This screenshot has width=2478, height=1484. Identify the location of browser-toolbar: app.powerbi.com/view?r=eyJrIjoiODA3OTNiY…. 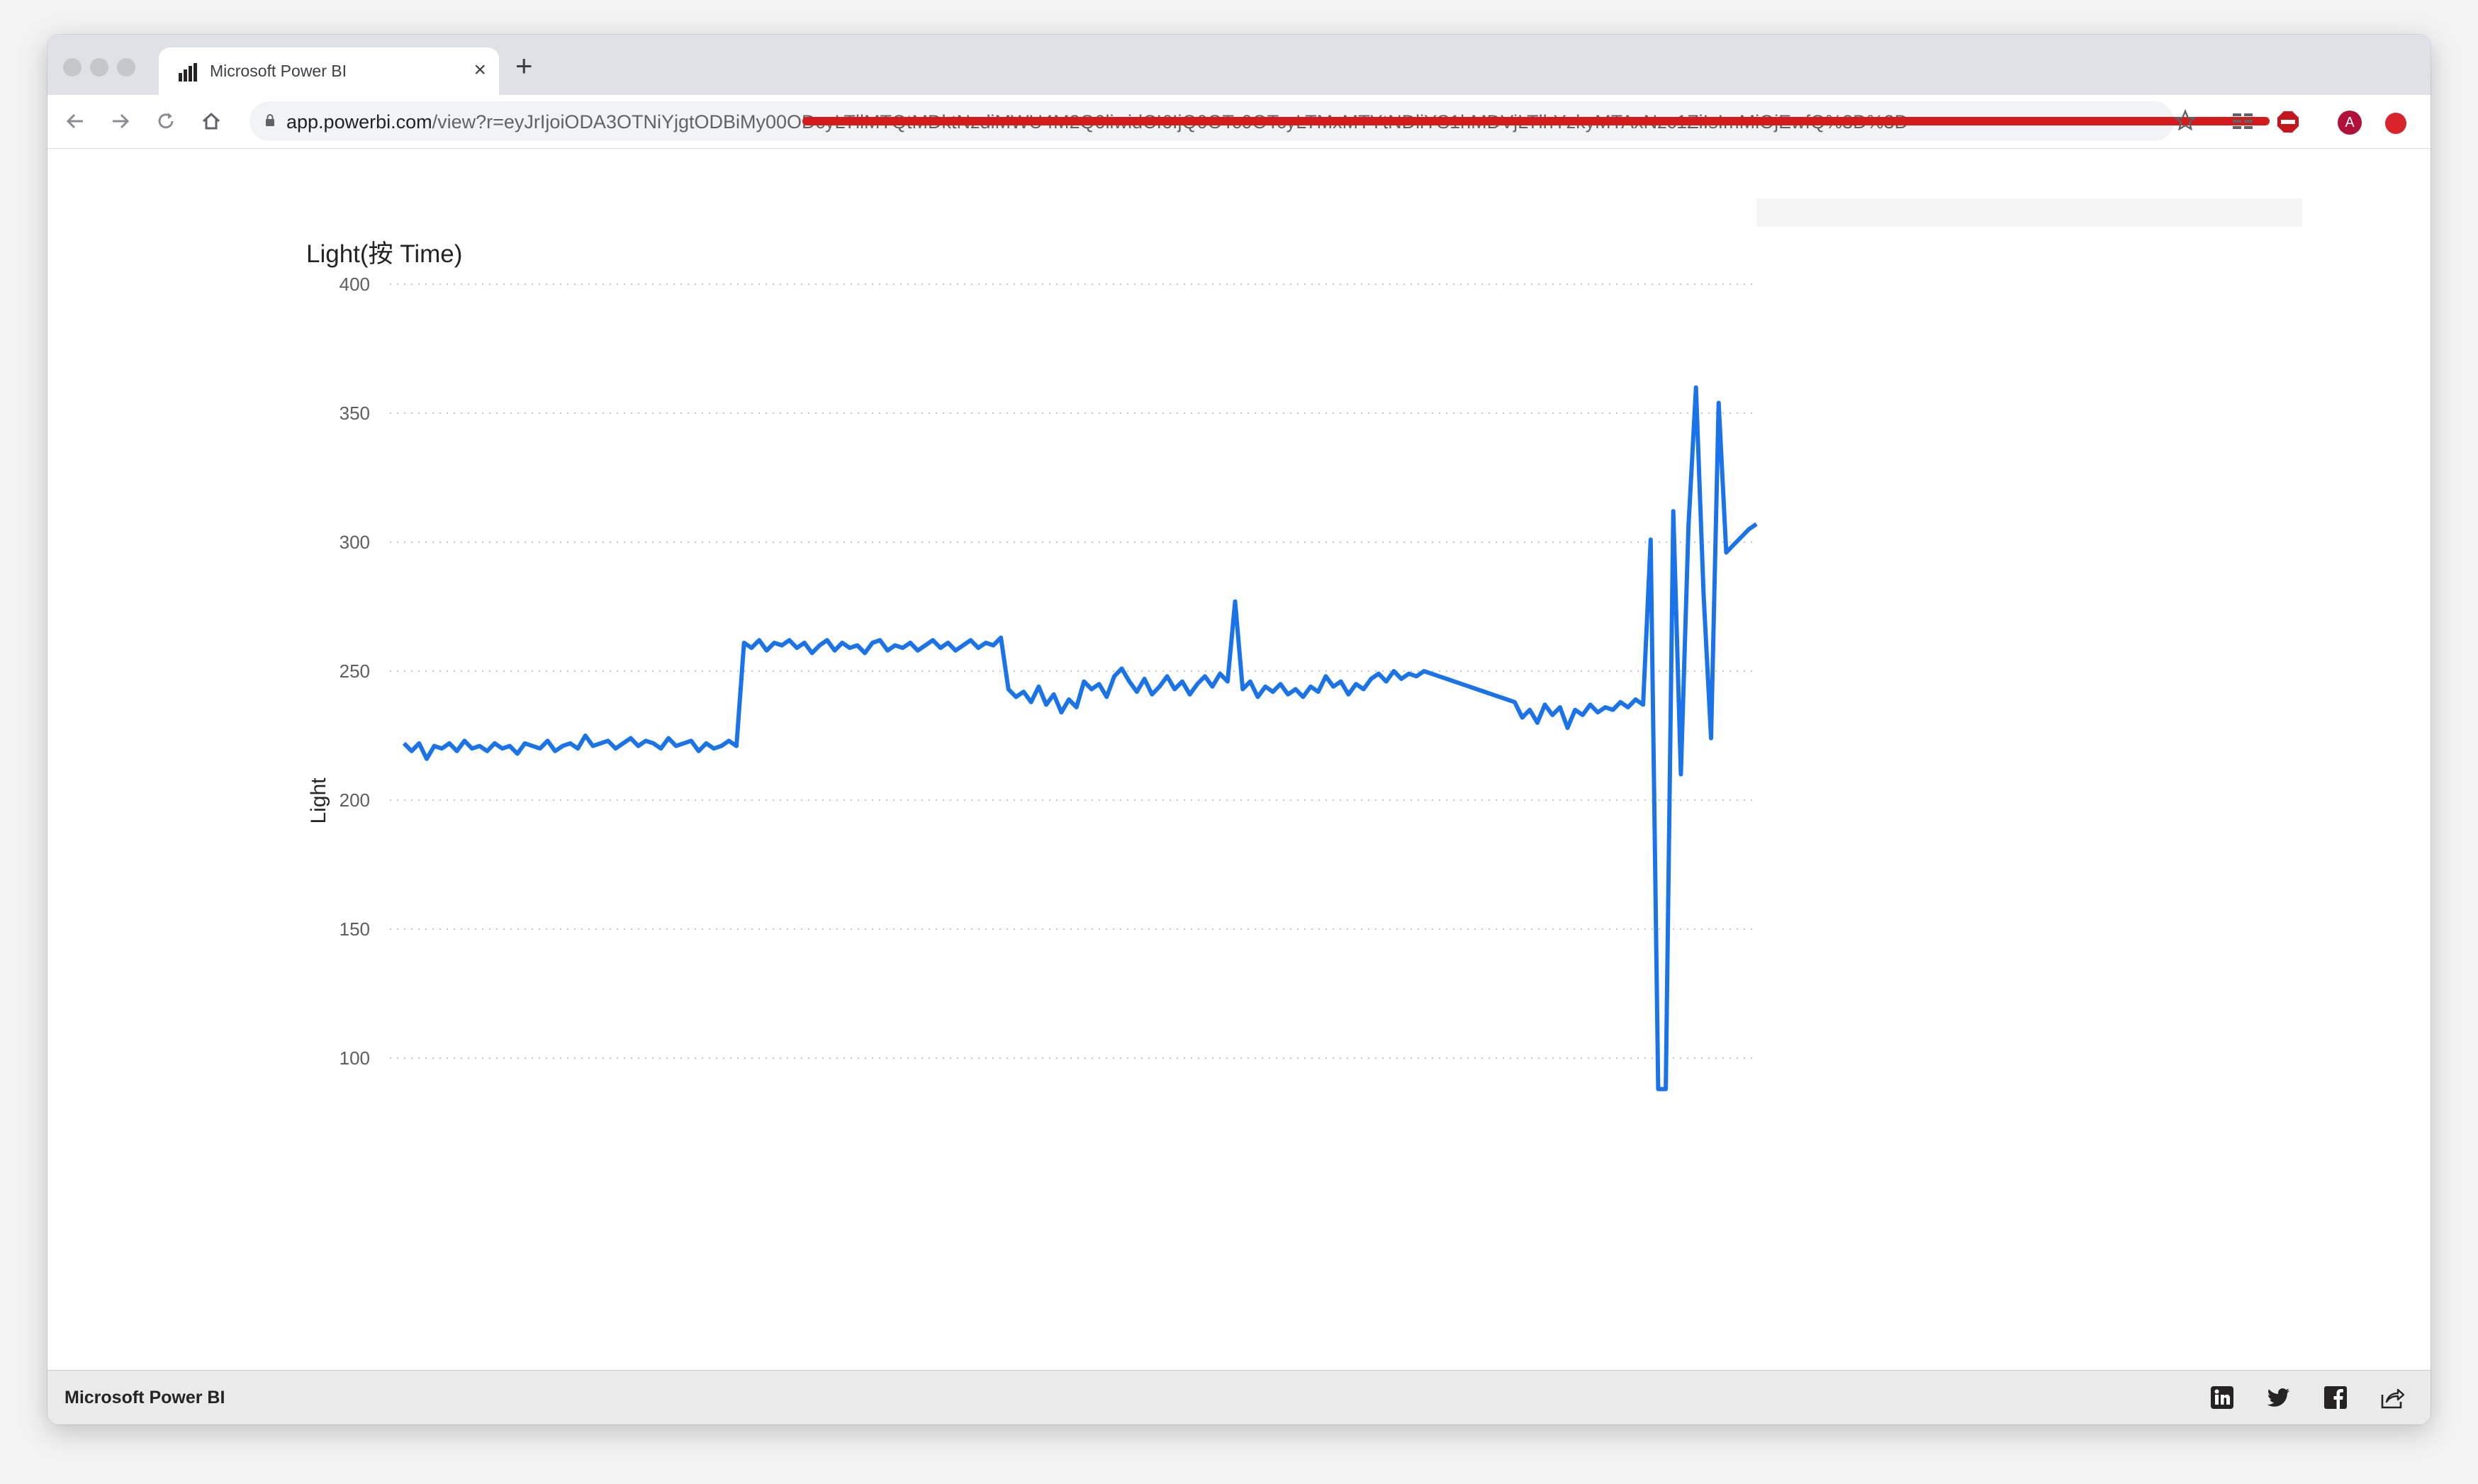
(1239, 122).